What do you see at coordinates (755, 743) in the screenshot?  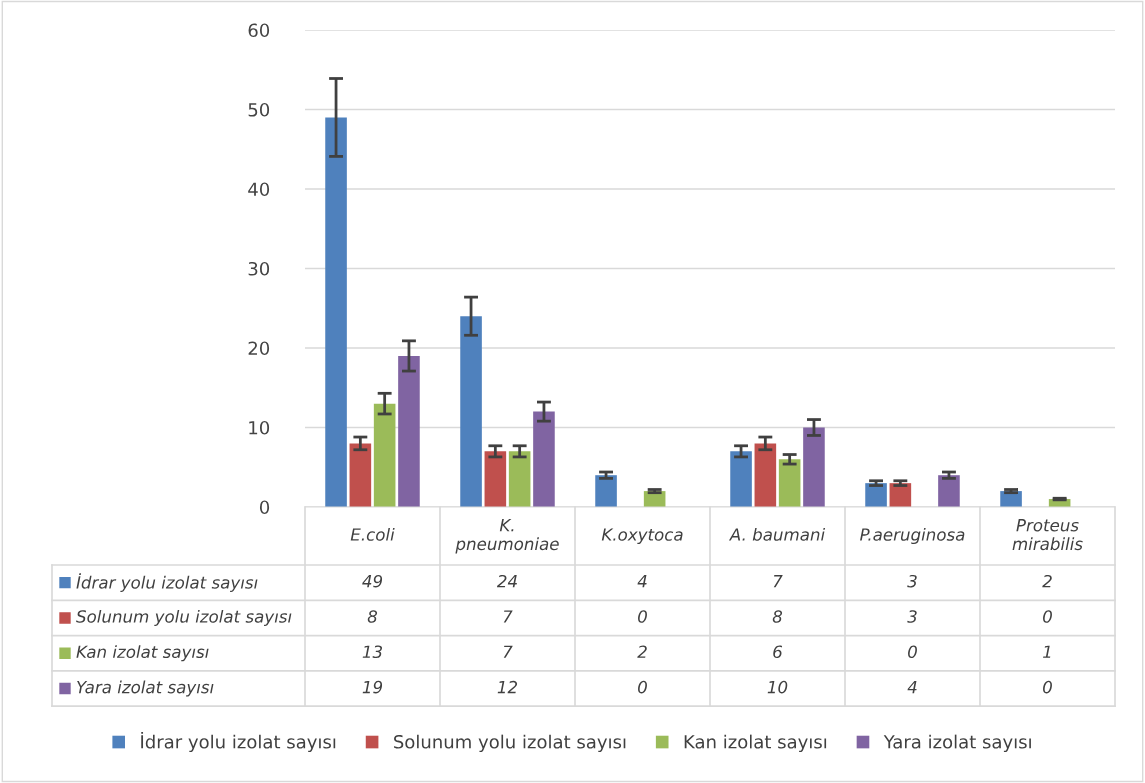 I see `text: Kan izolat sayısı` at bounding box center [755, 743].